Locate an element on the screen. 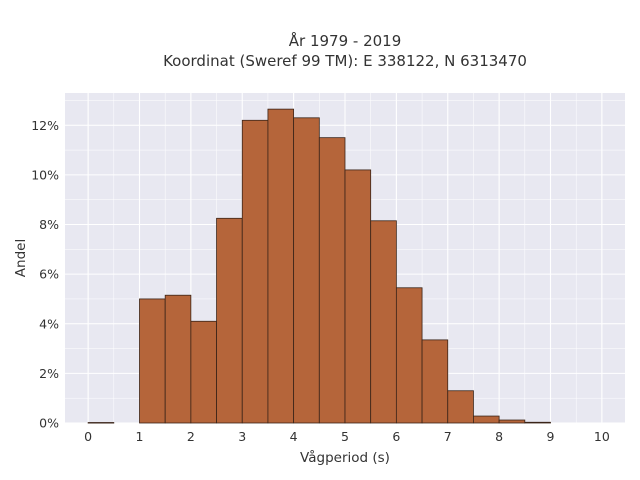 This screenshot has height=480, width=640. x-tick-label: 3 is located at coordinates (242, 436).